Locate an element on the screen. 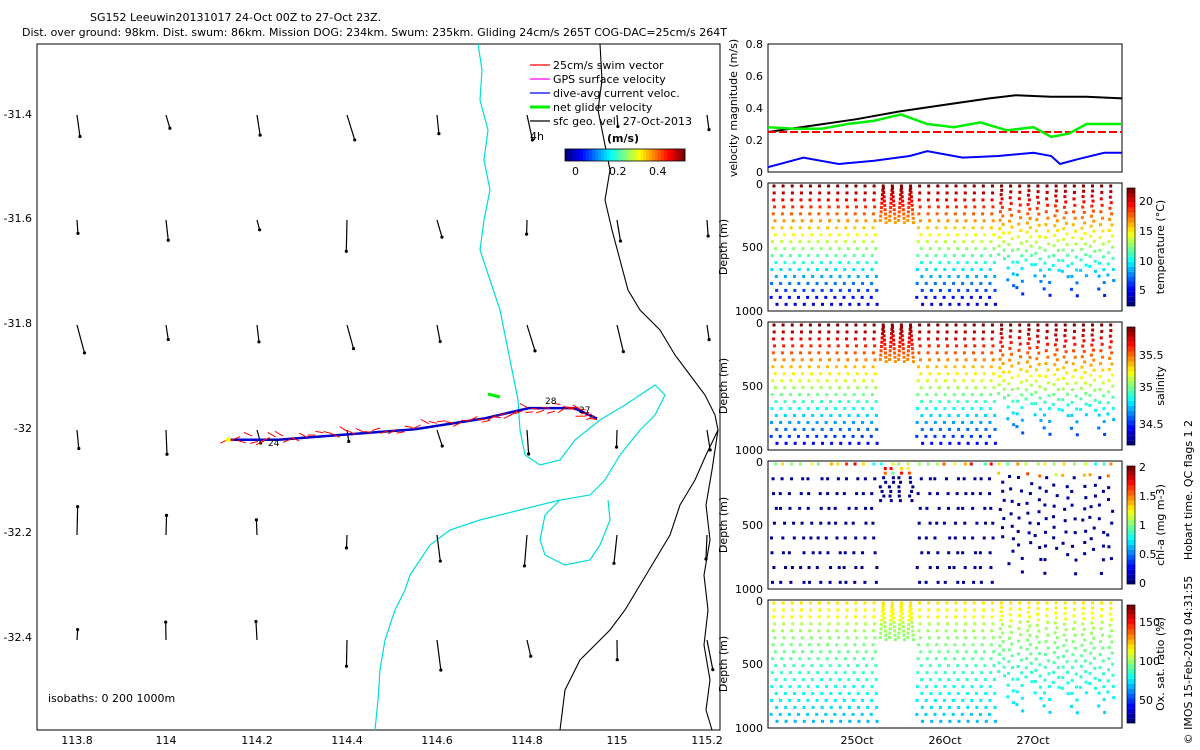 The width and height of the screenshot is (1200, 750). velocity-series-line is located at coordinates (945, 113).